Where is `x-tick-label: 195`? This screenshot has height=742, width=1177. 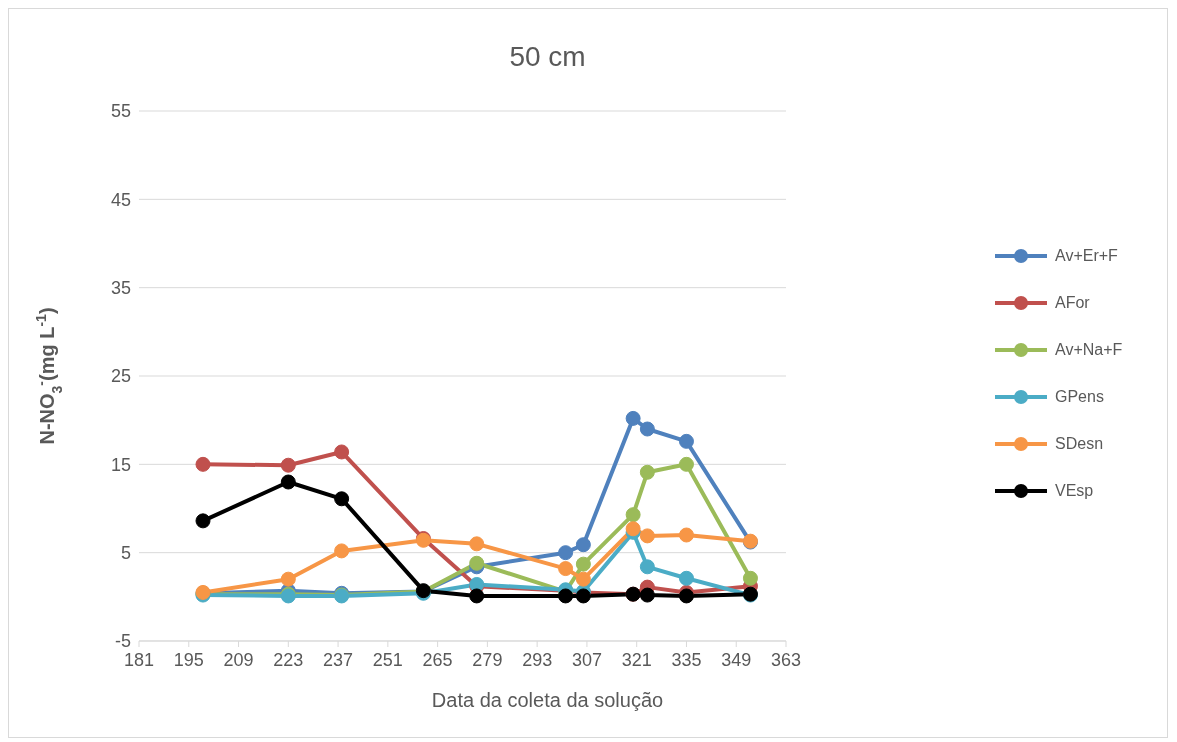 x-tick-label: 195 is located at coordinates (188, 659).